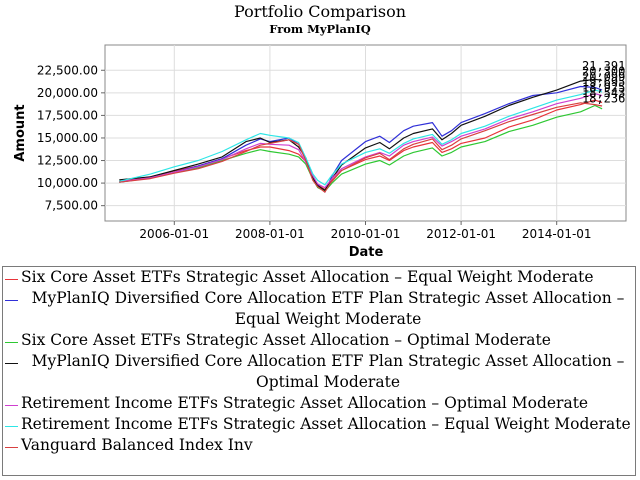 The width and height of the screenshot is (640, 480). What do you see at coordinates (557, 234) in the screenshot?
I see `x-tick-label: 2014-01-01` at bounding box center [557, 234].